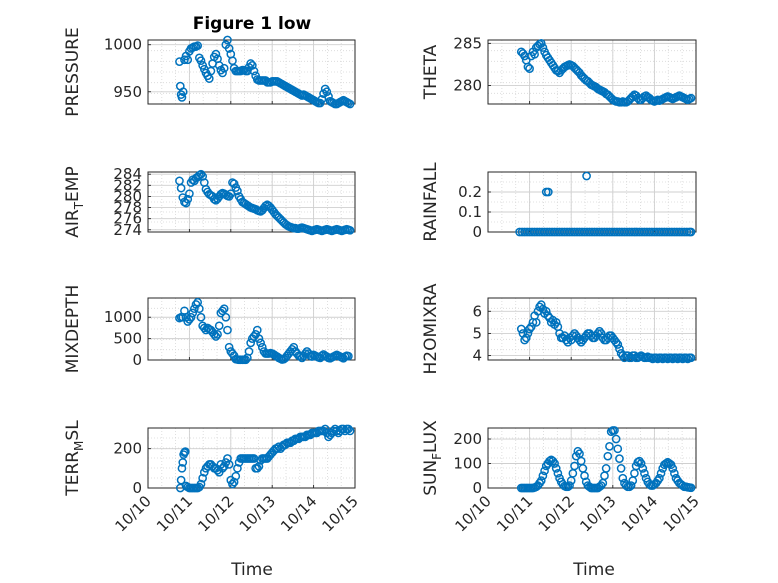 Image resolution: width=778 pixels, height=583 pixels. I want to click on series-air_temp, so click(265, 202).